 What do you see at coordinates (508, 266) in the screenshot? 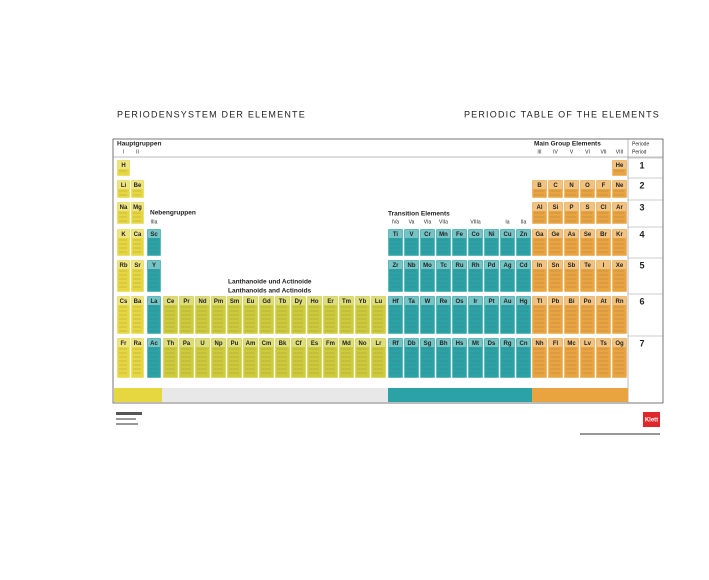
I see `element-symbol: Ag` at bounding box center [508, 266].